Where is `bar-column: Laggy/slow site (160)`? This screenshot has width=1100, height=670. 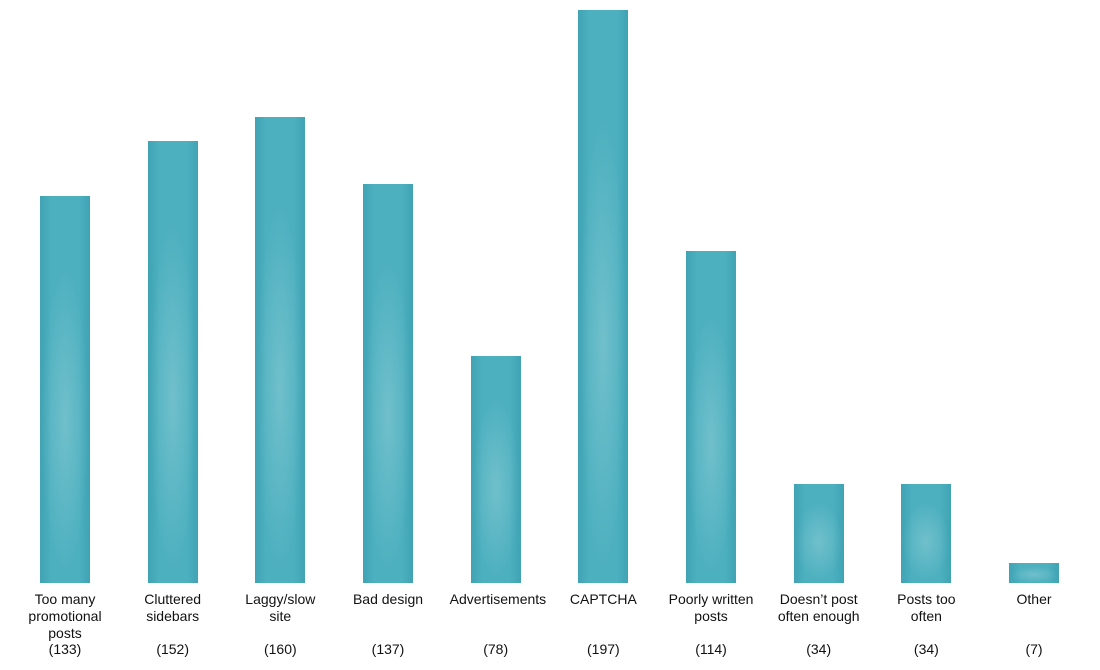 bar-column: Laggy/slow site (160) is located at coordinates (280, 335).